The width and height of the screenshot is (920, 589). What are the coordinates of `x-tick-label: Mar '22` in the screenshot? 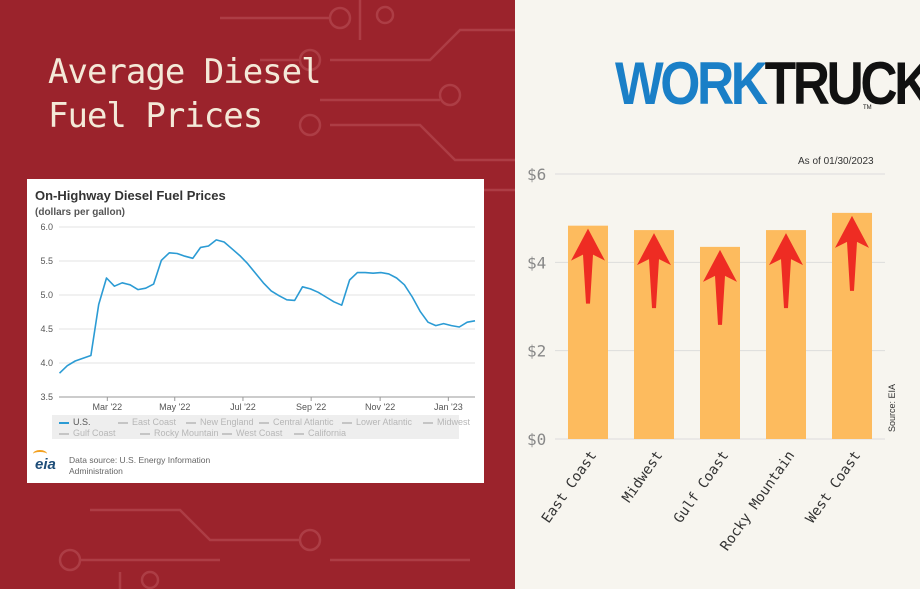 It's located at (107, 407).